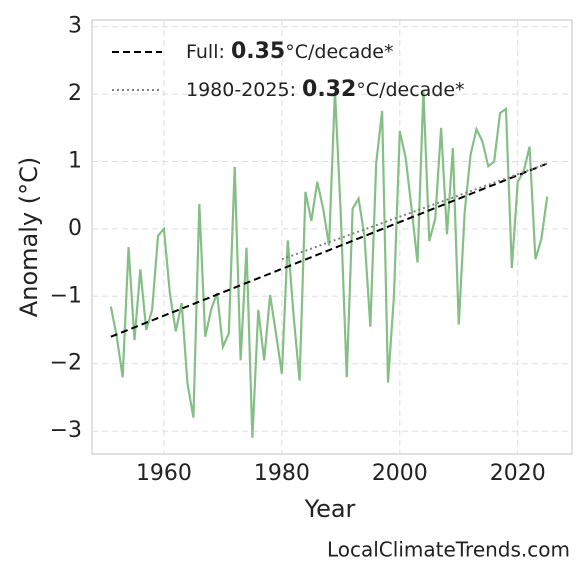 The width and height of the screenshot is (585, 583). Describe the element at coordinates (164, 473) in the screenshot. I see `x-tick-label: 1960` at that location.